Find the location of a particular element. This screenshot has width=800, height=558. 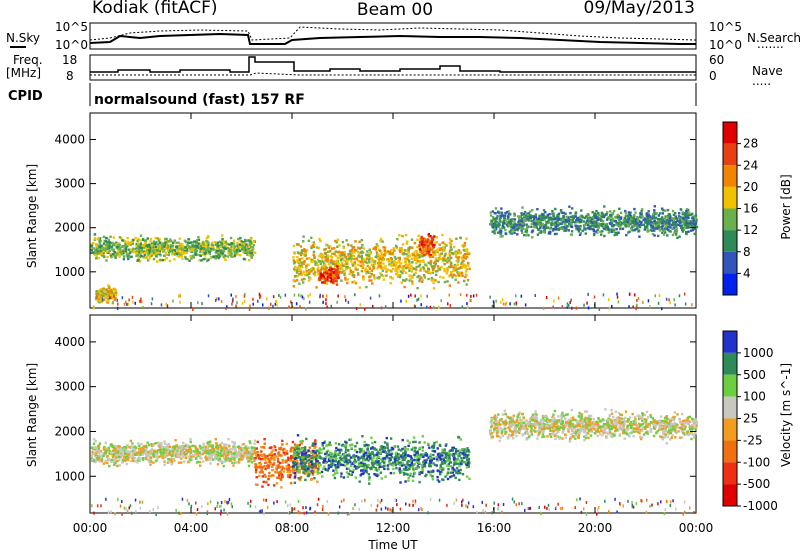

cpid-label: CPID is located at coordinates (25, 96).